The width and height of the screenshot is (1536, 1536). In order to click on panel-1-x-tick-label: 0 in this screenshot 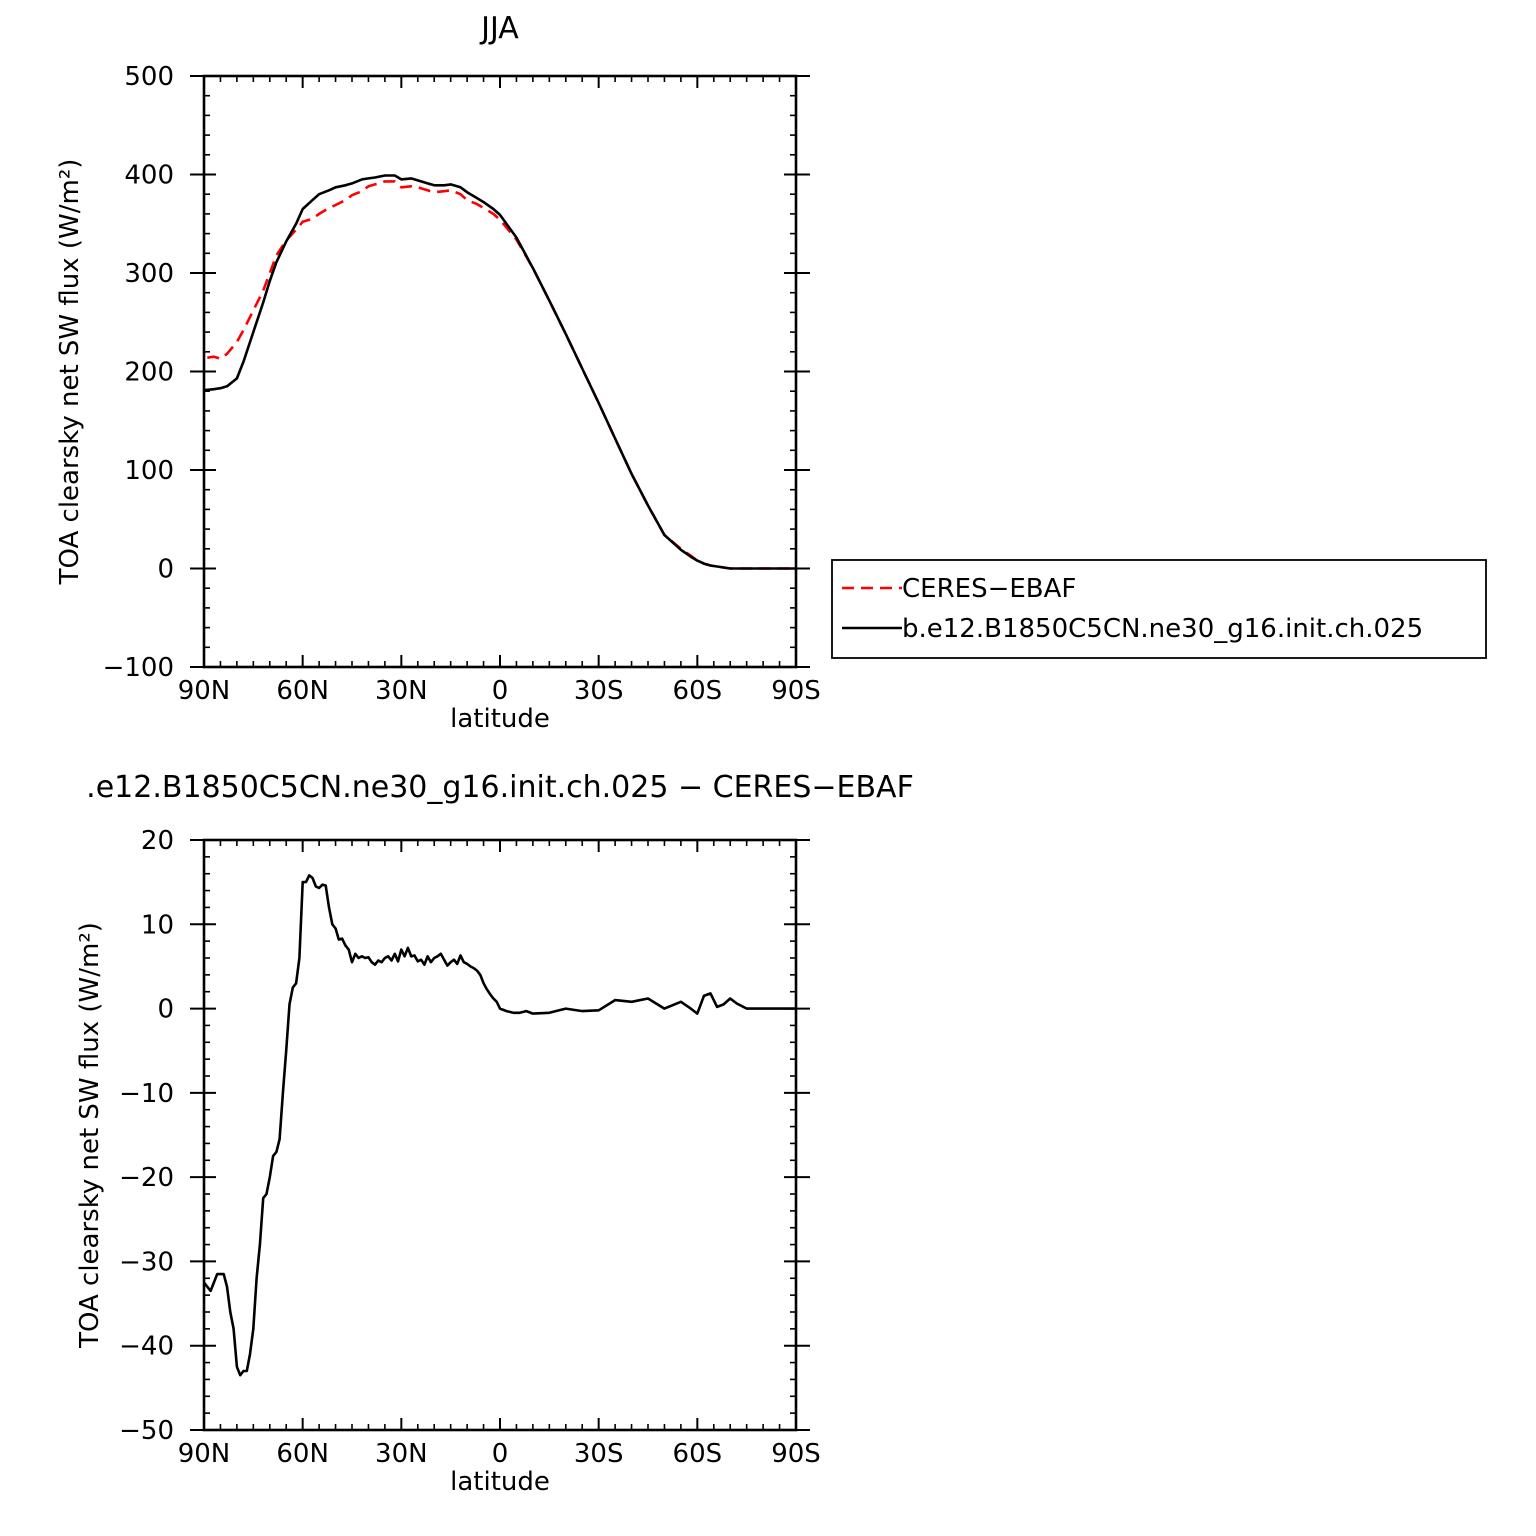, I will do `click(500, 1454)`.